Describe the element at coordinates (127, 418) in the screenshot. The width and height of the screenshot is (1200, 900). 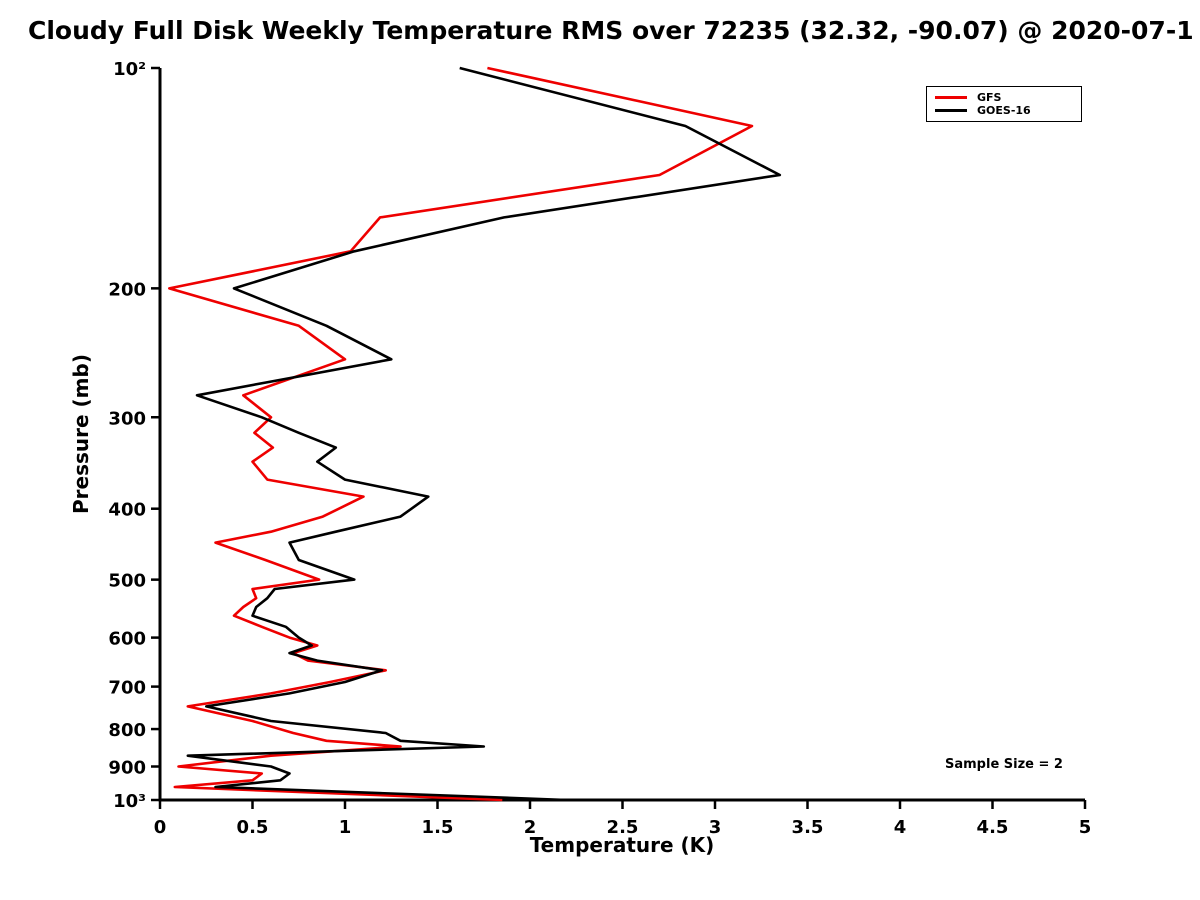
I see `y-tick-label: 300` at that location.